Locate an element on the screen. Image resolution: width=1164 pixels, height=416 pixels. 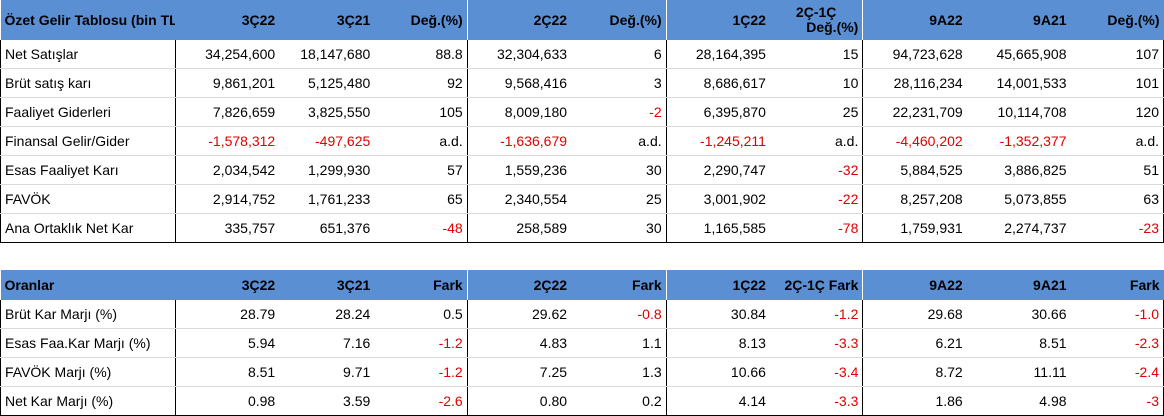
value-cell: 10.66 is located at coordinates (717, 372).